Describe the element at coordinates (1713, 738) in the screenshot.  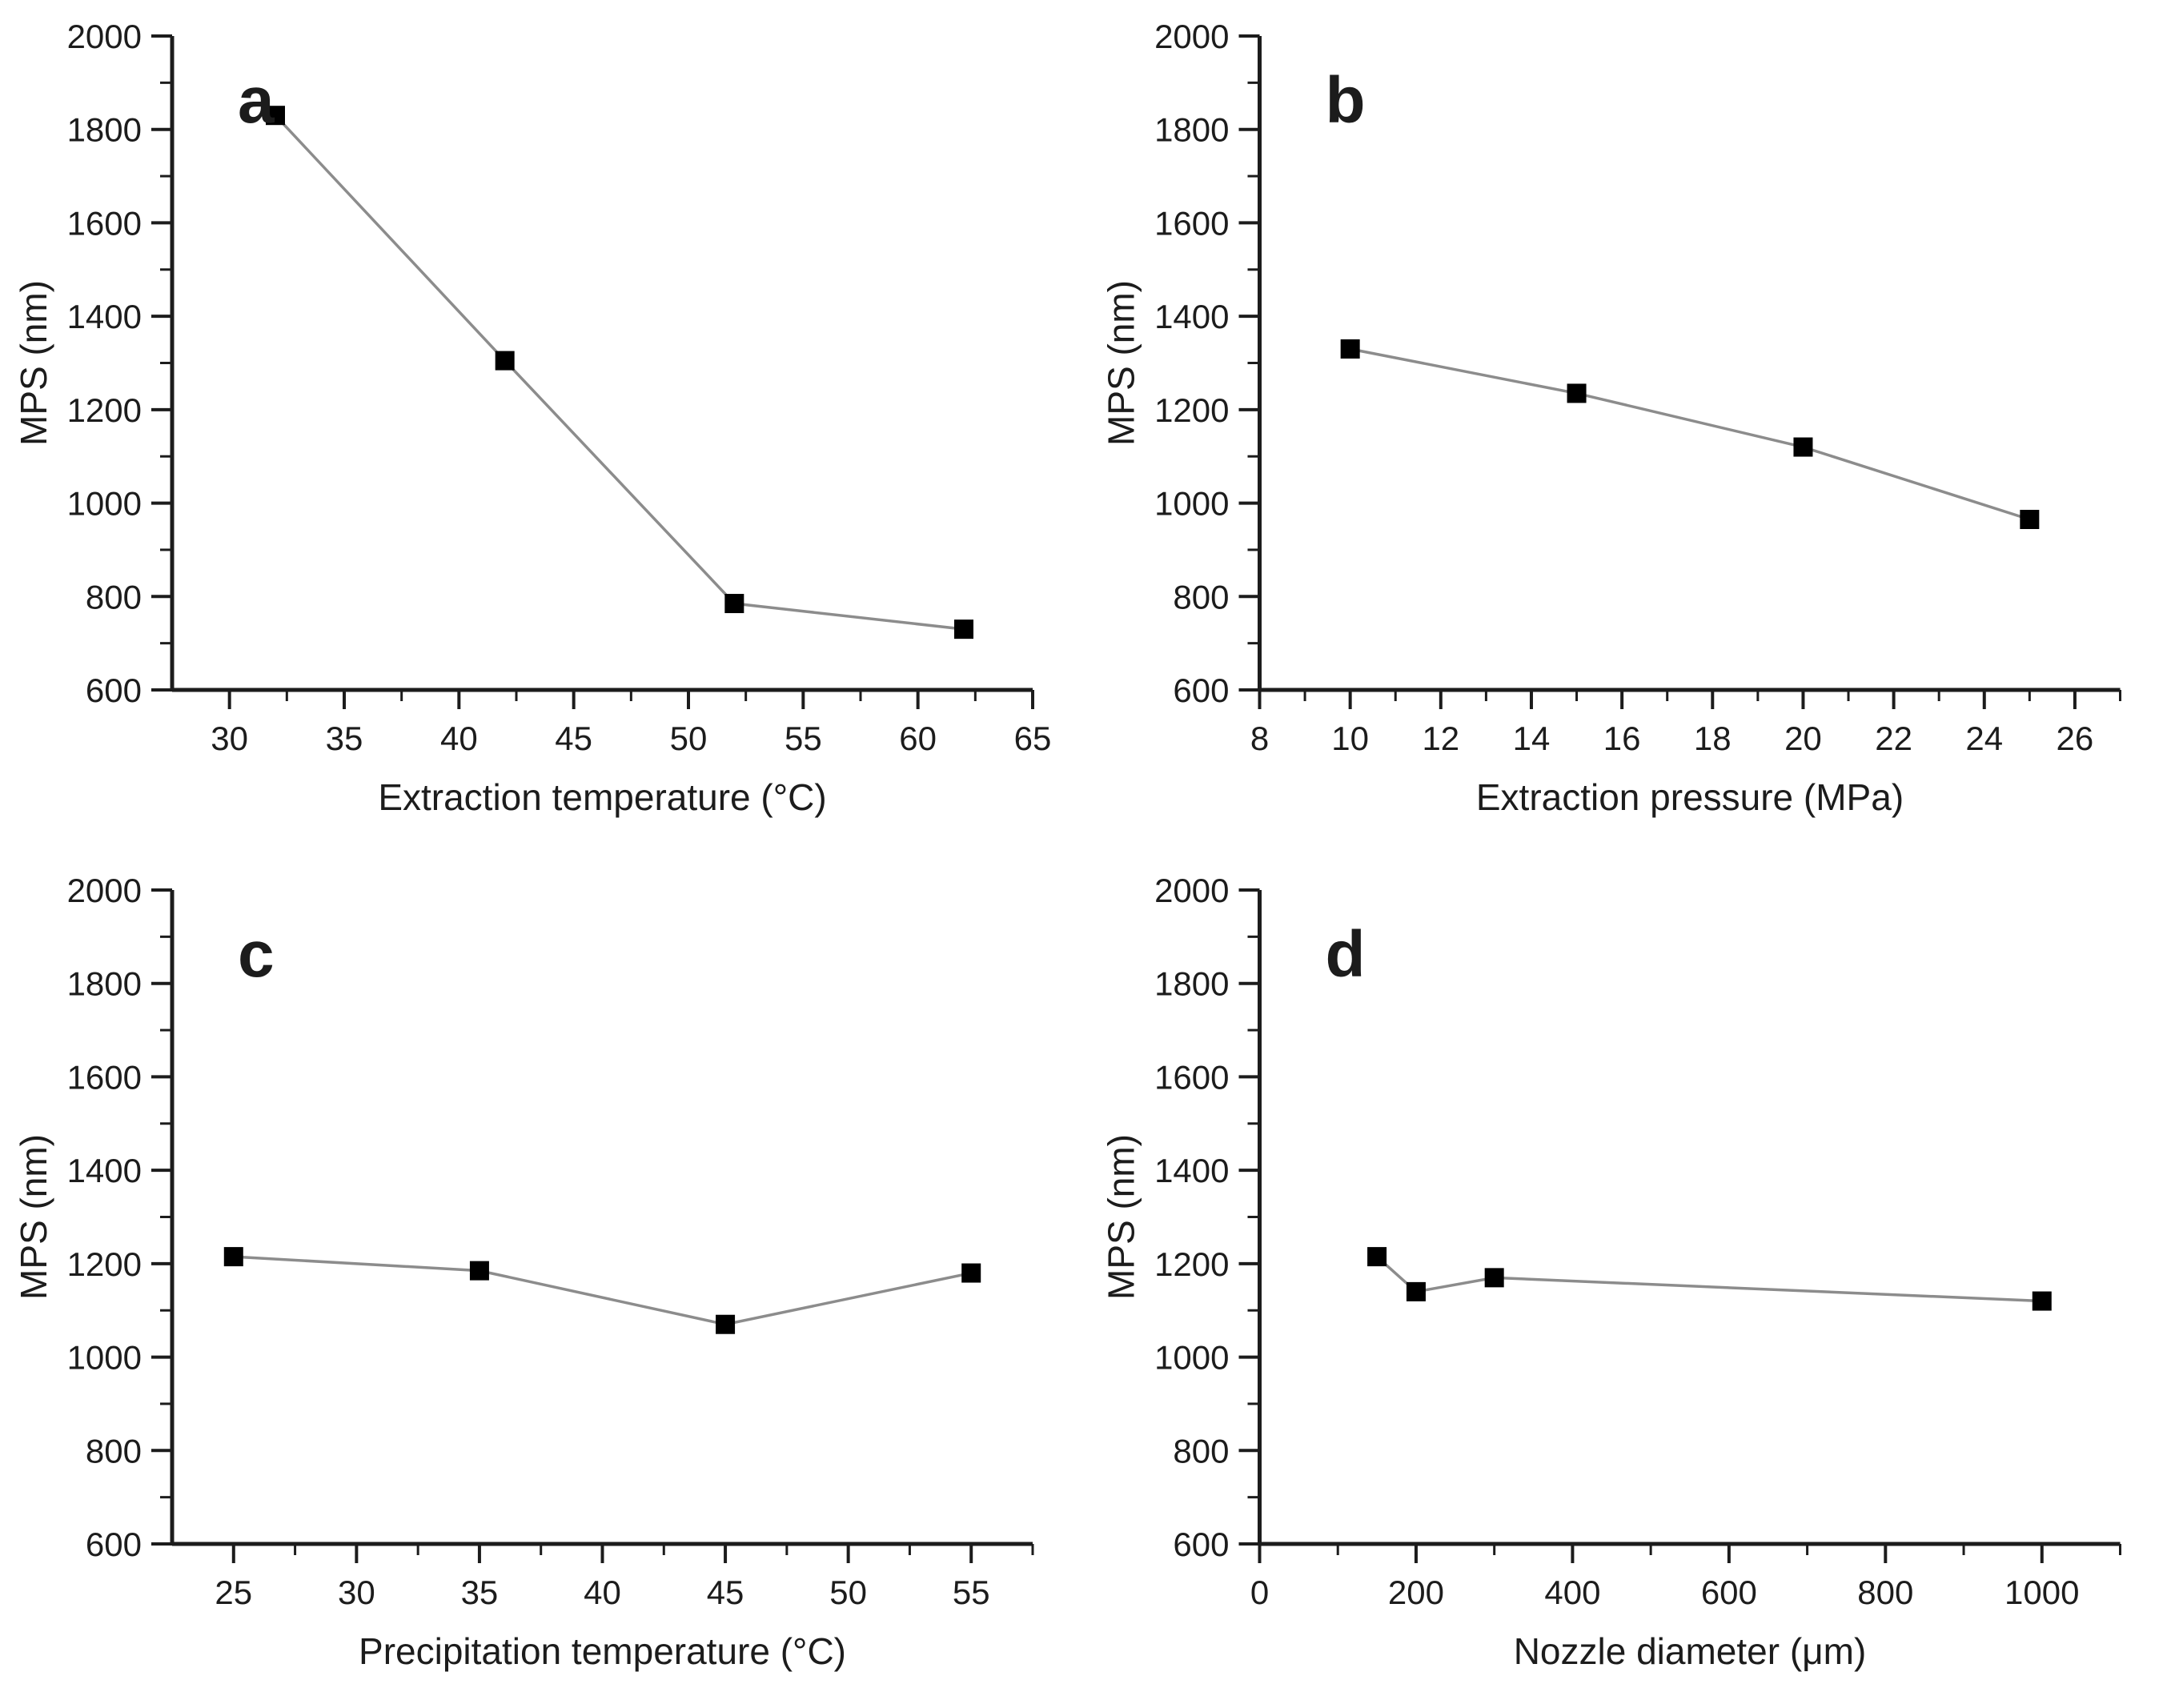
I see `x-tick-label: 18` at that location.